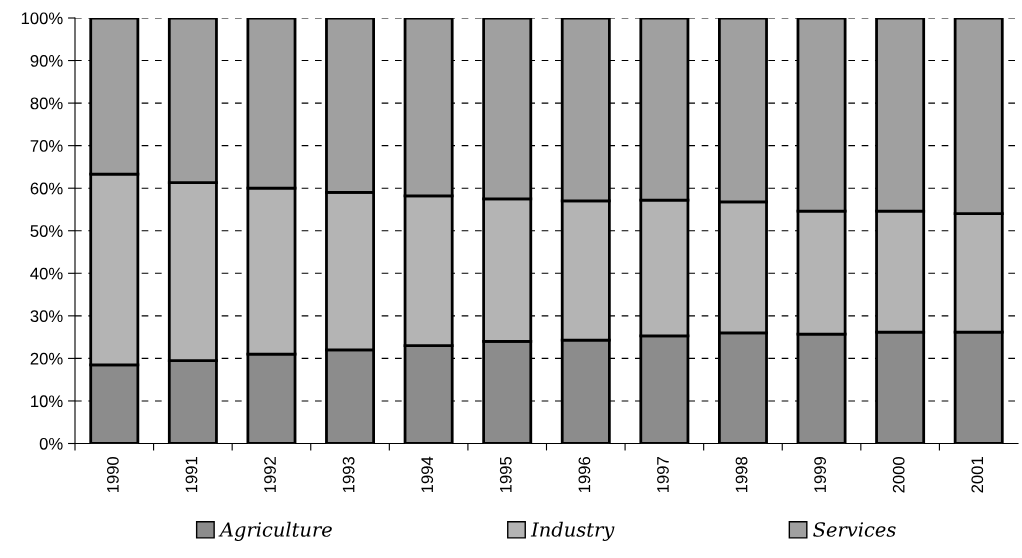 Image resolution: width=1022 pixels, height=558 pixels. I want to click on x-tick-label: 1991, so click(191, 475).